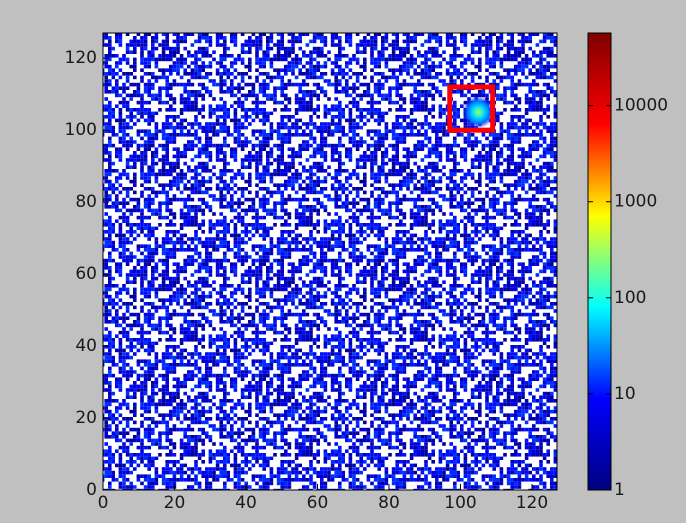 The height and width of the screenshot is (523, 686). I want to click on x-tick-label: 120, so click(532, 503).